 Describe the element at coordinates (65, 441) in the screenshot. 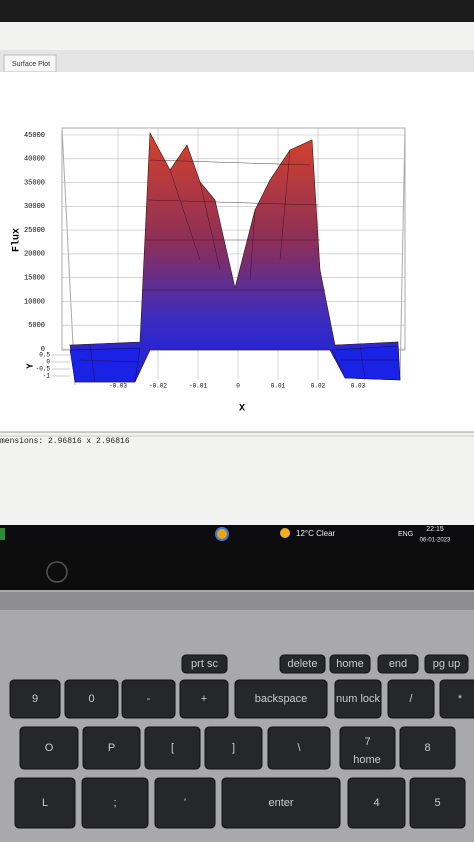

I see `status-text: mensions: 2.96816 x 2.96816` at that location.